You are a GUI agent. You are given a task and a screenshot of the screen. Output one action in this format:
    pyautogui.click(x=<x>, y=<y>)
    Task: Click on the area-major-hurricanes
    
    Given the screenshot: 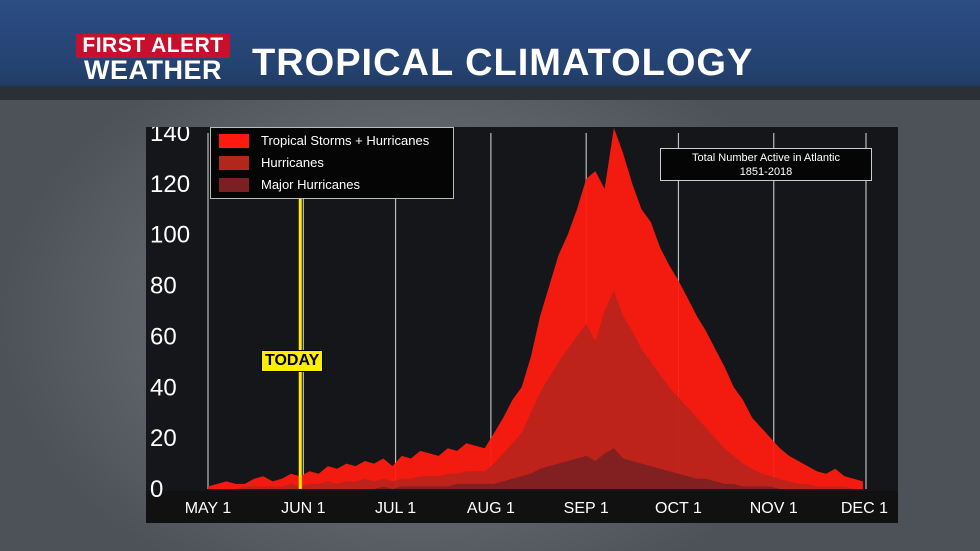 What is the action you would take?
    pyautogui.click(x=535, y=468)
    